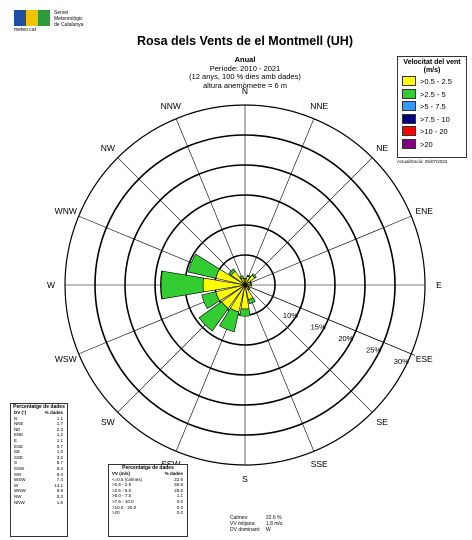 Image resolution: width=472 pixels, height=540 pixels. Describe the element at coordinates (39, 435) in the screenshot. I see `direction-row: ENE 1.2` at that location.